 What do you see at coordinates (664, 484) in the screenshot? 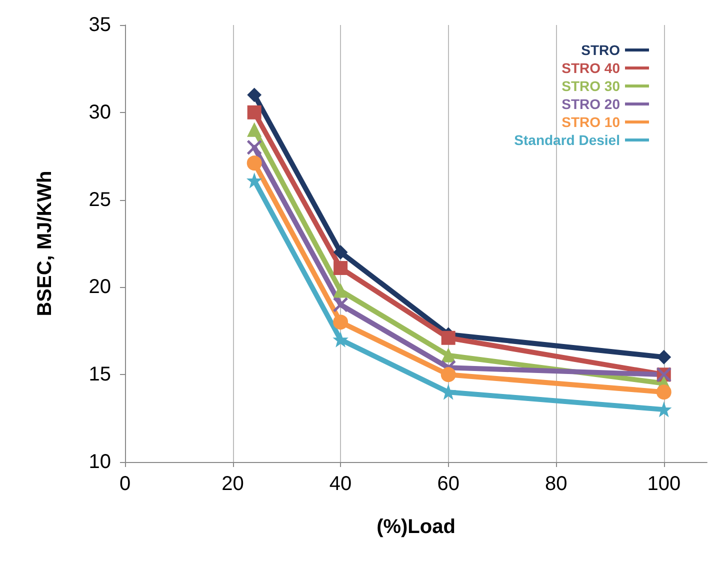
I see `x-tick-label: 100` at bounding box center [664, 484].